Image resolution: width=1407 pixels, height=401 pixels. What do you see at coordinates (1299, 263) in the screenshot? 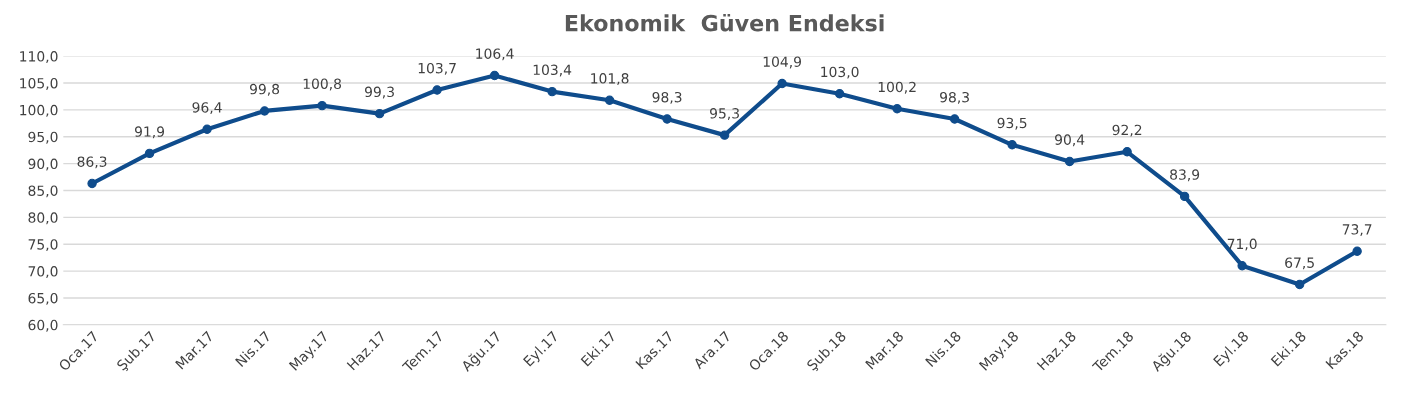
I see `data-label: 67,5` at bounding box center [1299, 263].